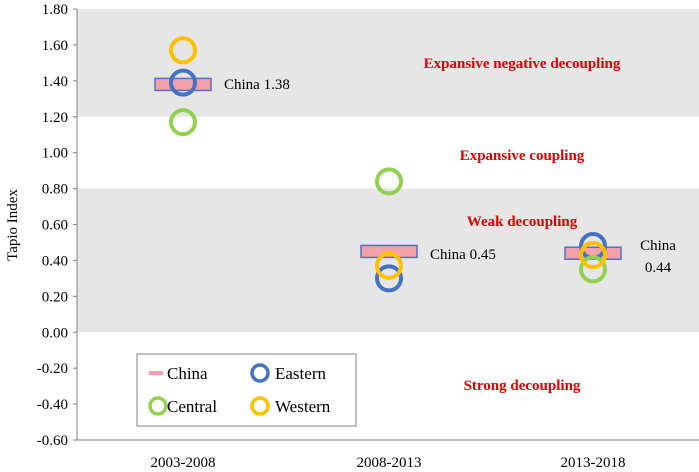 Image resolution: width=699 pixels, height=472 pixels. I want to click on legend-item-western-label: Western, so click(303, 406).